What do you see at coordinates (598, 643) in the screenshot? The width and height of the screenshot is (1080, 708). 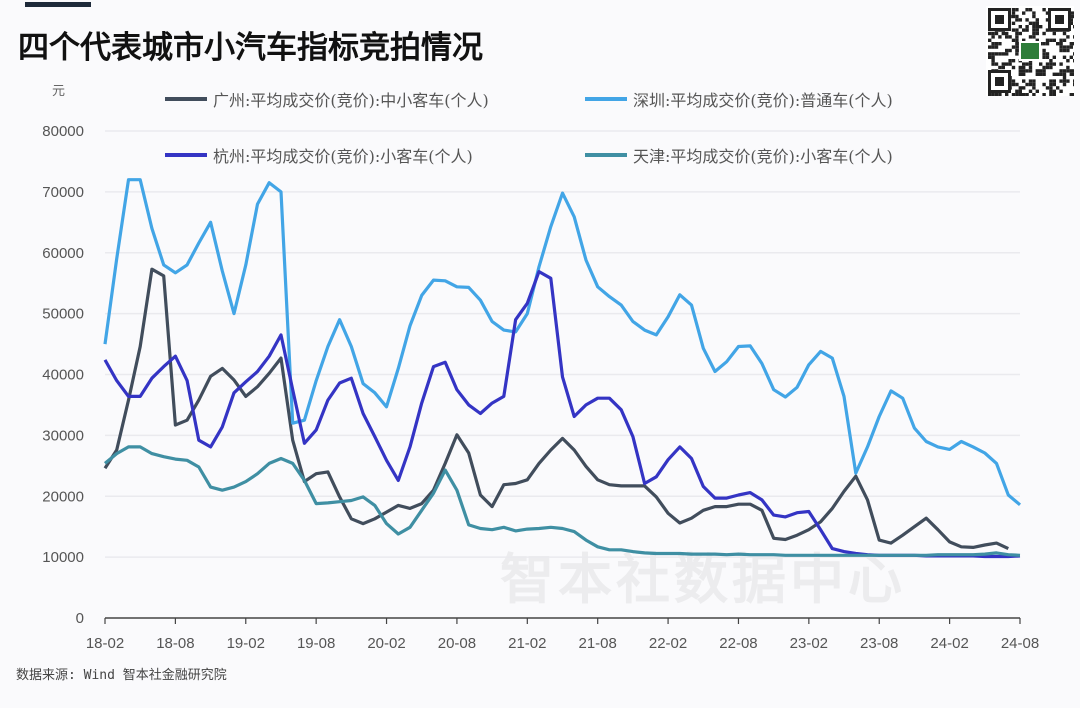 I see `x-tick-label: 21-08` at bounding box center [598, 643].